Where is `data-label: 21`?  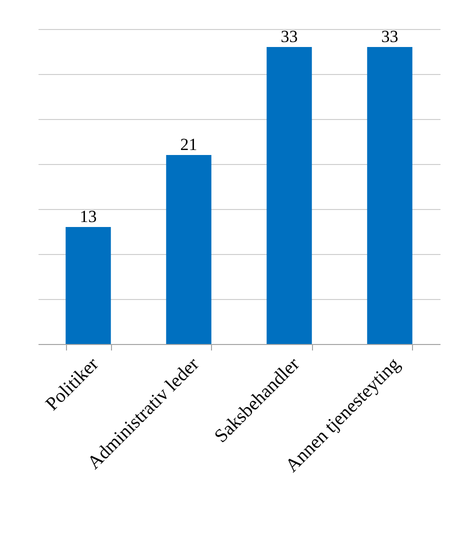
data-label: 21 is located at coordinates (189, 144).